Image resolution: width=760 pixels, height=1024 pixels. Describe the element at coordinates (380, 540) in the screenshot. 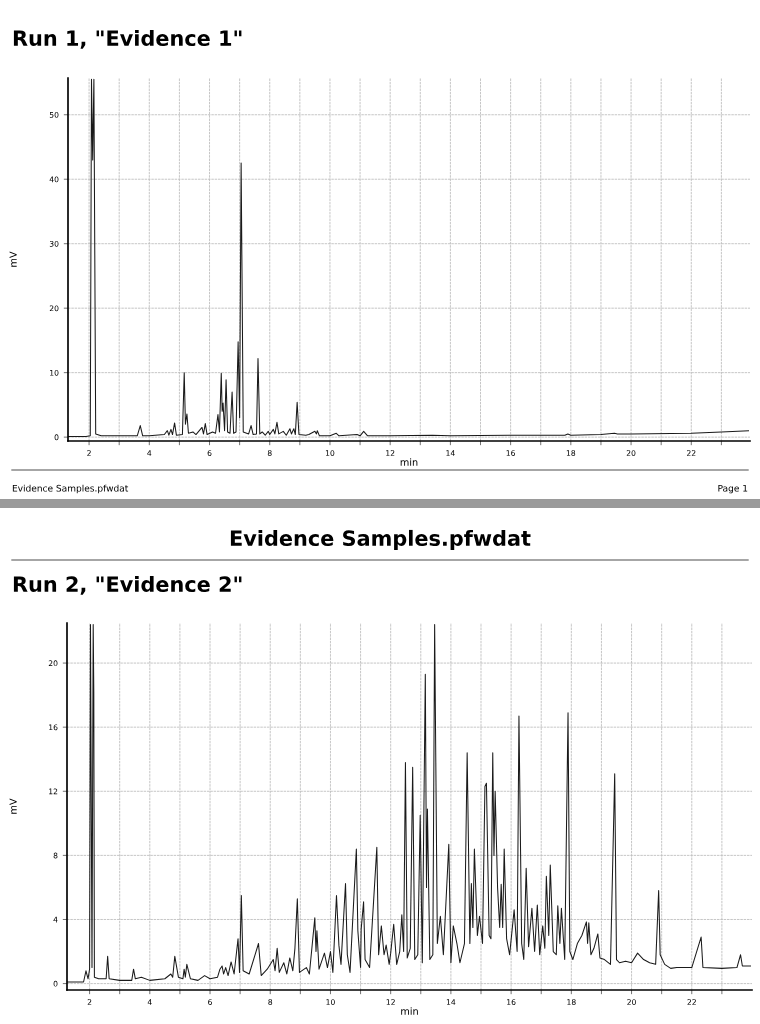

I see `chart-title: Evidence Samples.pfwdat` at that location.